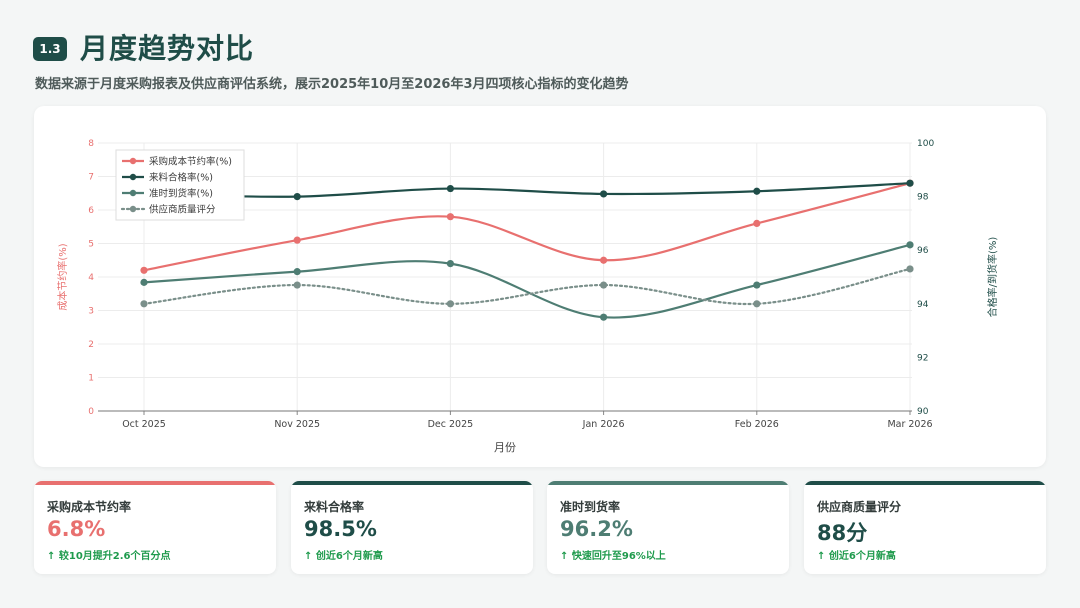  What do you see at coordinates (190, 162) in the screenshot?
I see `legend-label-0: 采购成本节约率(%)` at bounding box center [190, 162].